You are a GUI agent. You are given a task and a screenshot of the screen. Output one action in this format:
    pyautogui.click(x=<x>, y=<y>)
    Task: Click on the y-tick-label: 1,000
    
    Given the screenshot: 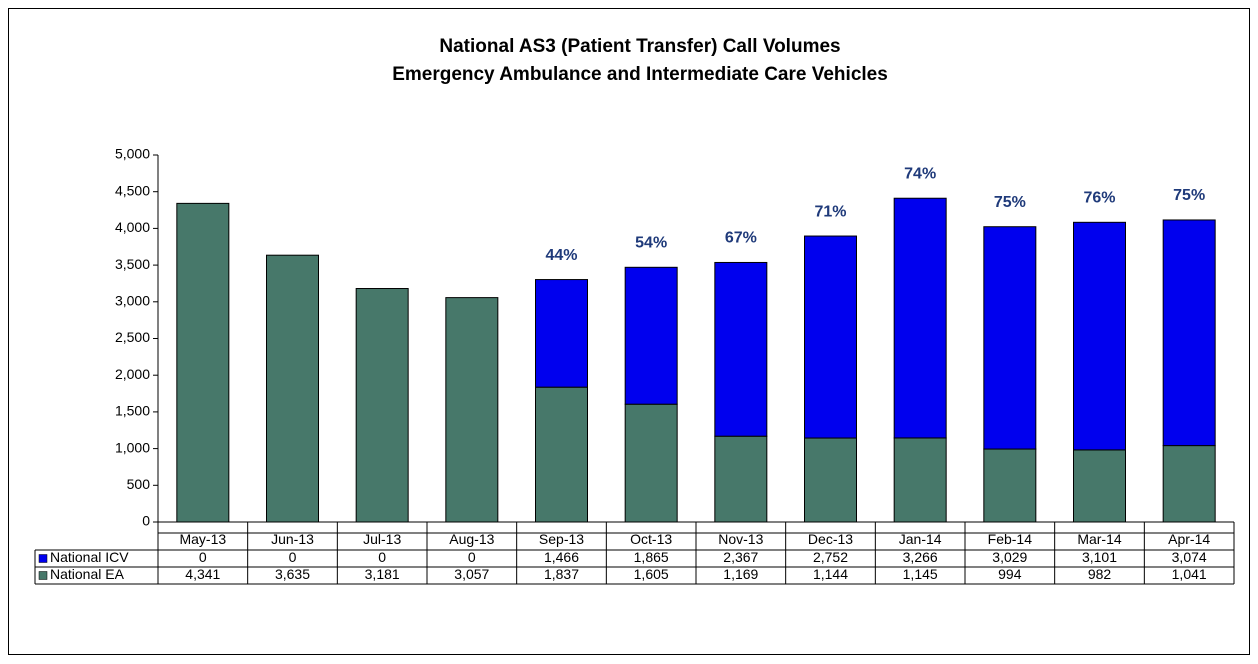 What is the action you would take?
    pyautogui.click(x=132, y=447)
    